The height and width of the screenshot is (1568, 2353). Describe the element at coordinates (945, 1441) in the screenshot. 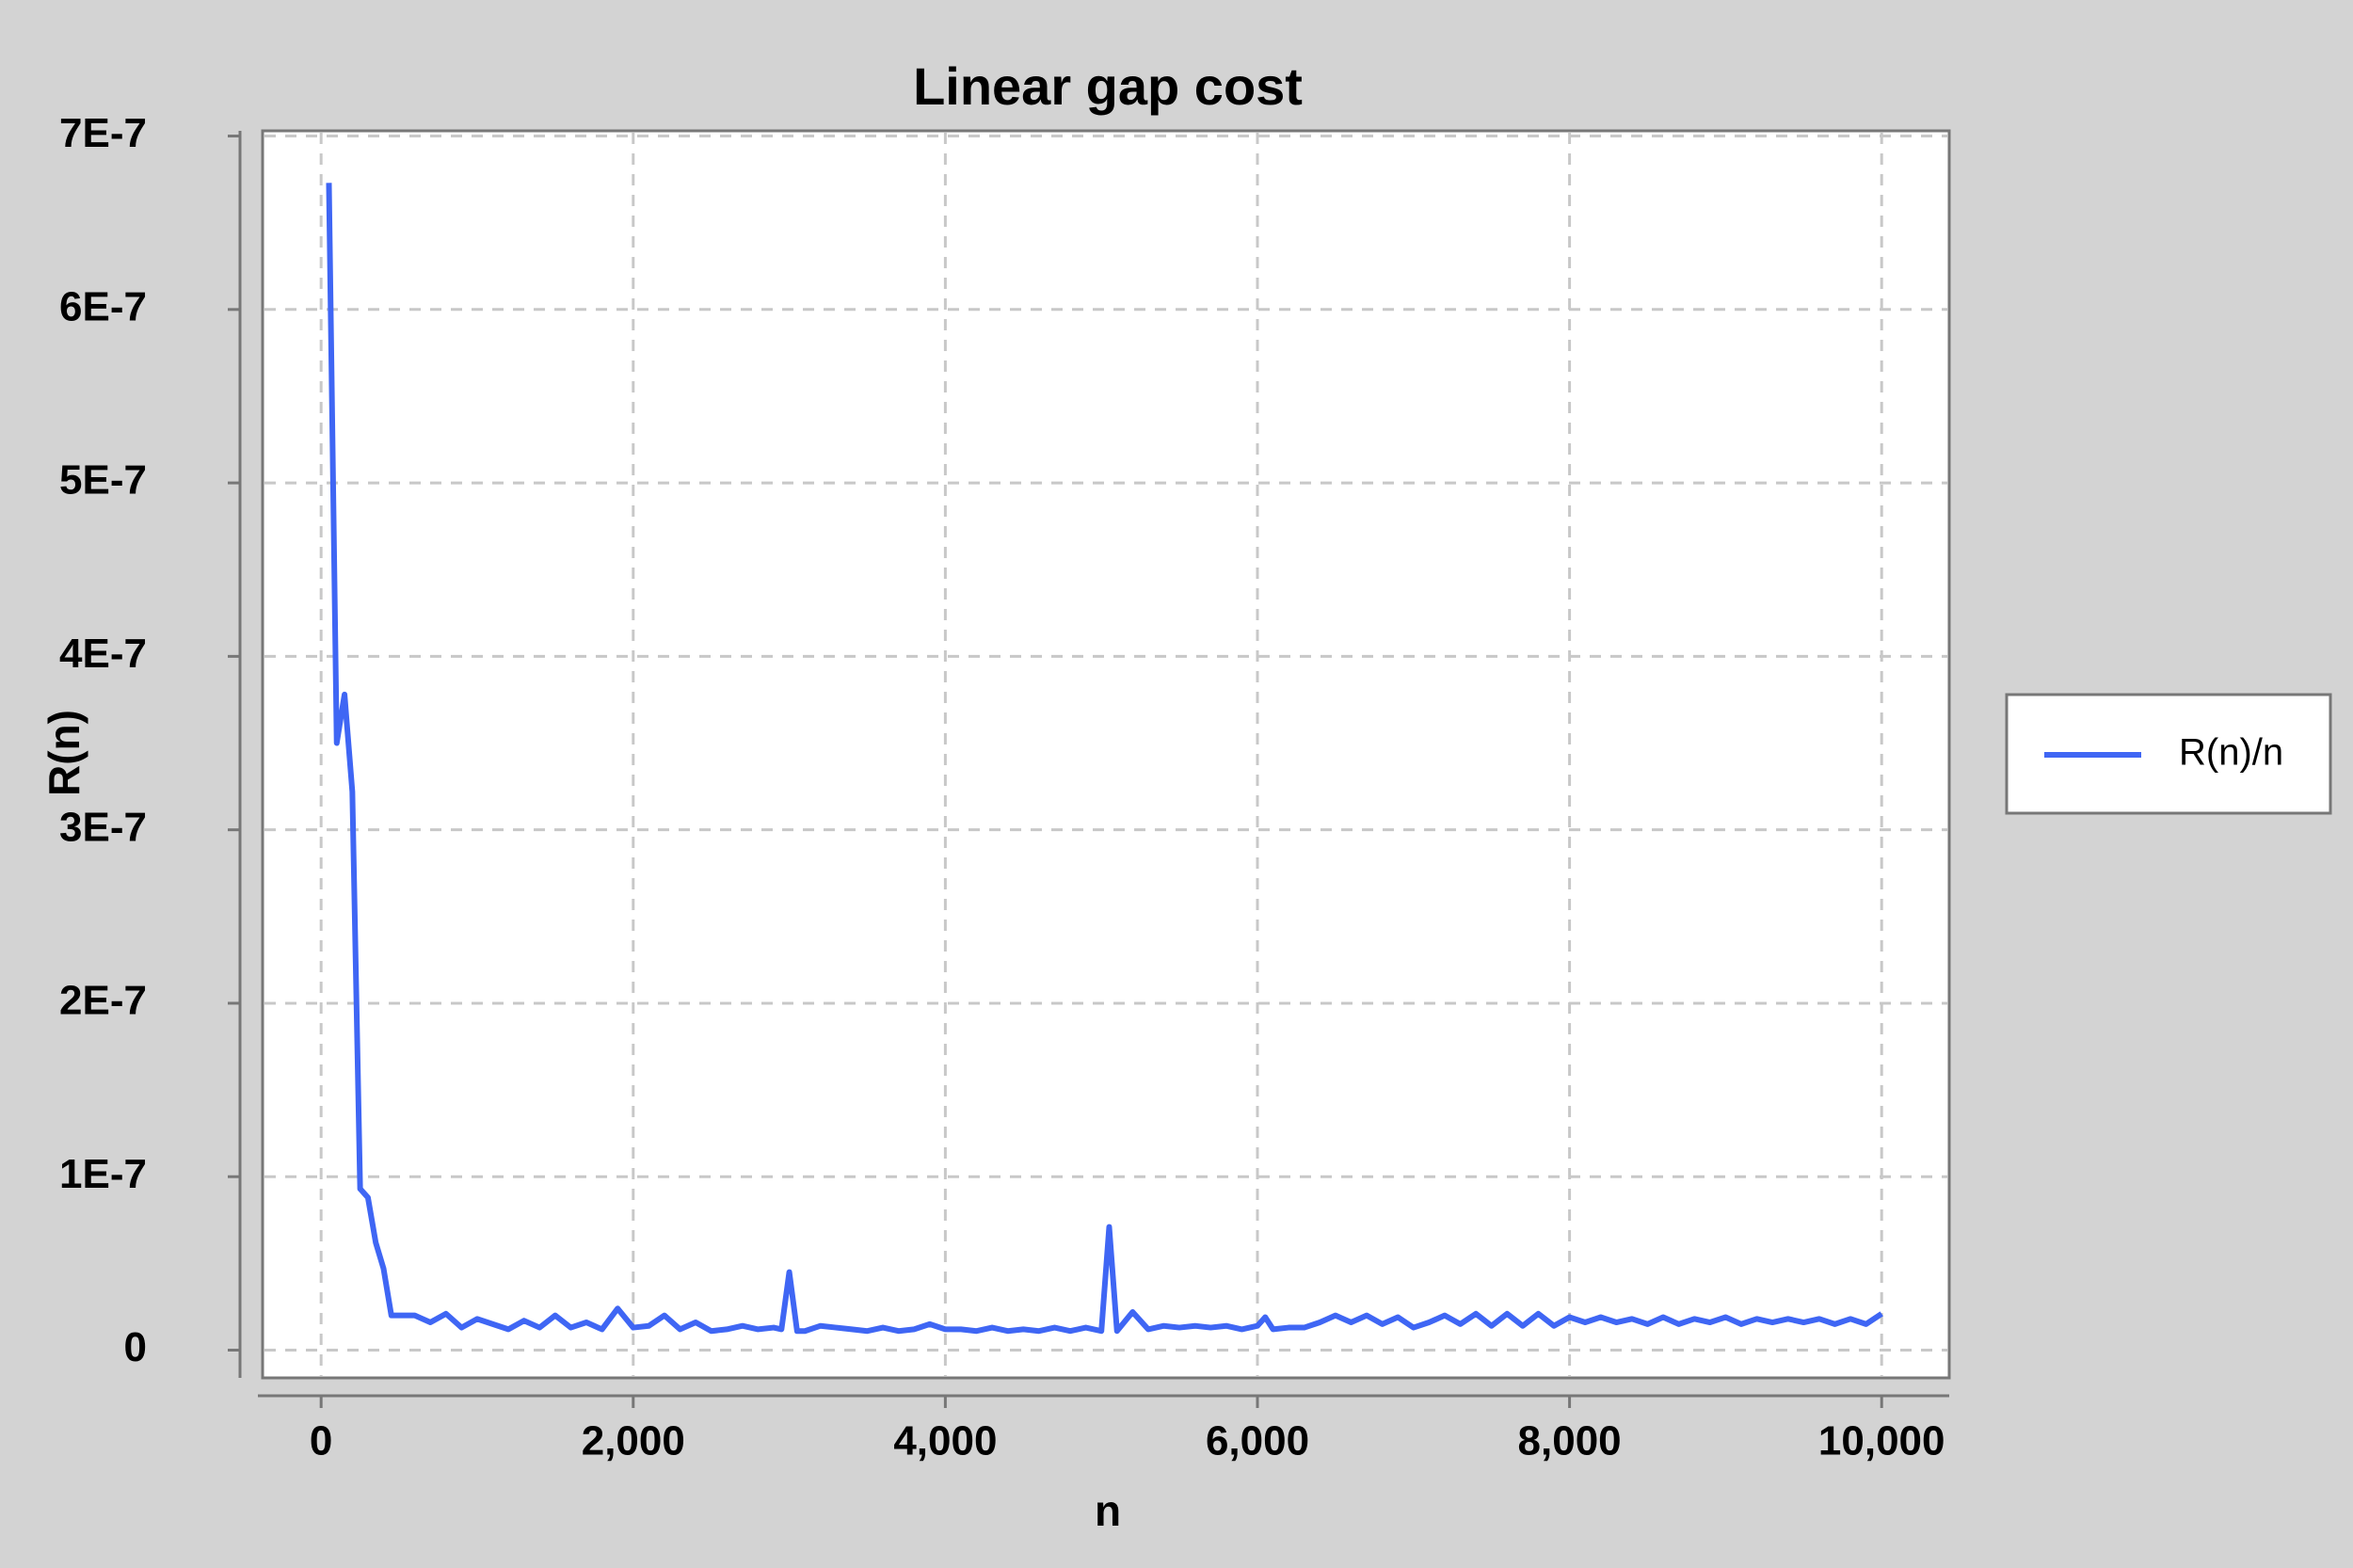

I see `x-tick-label: 4,000` at that location.